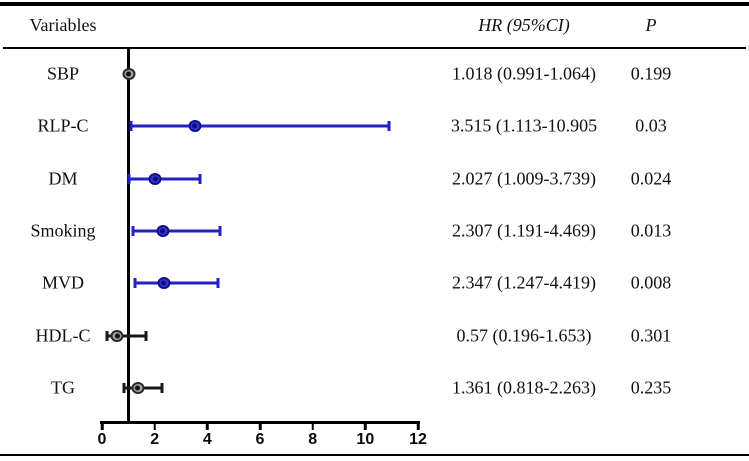 The height and width of the screenshot is (461, 749). I want to click on column-header-variables: Variables, so click(63, 25).